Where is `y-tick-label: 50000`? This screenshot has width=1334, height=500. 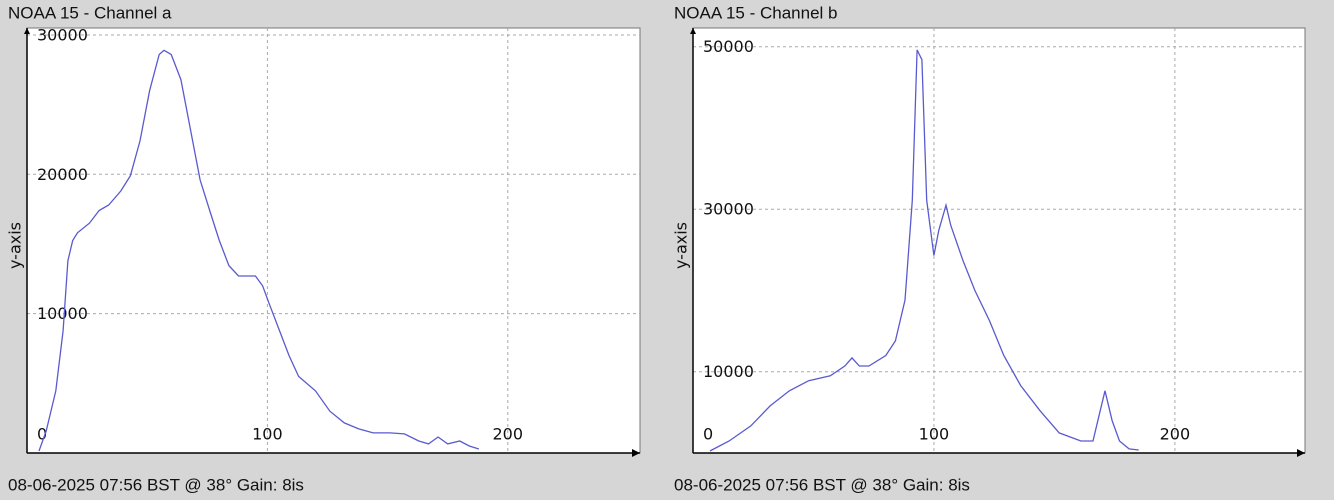
y-tick-label: 50000 is located at coordinates (728, 46).